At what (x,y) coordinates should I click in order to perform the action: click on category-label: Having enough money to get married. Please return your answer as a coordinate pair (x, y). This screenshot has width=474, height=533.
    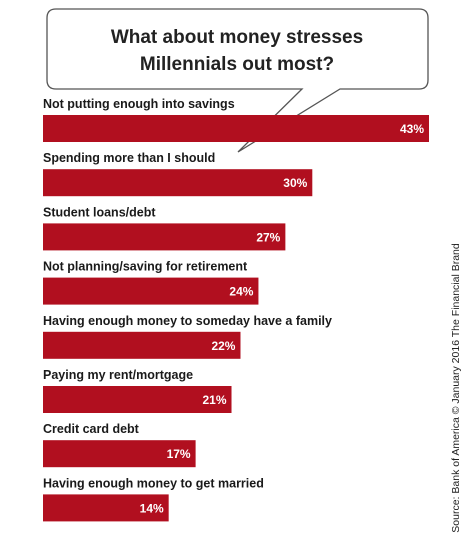
    Looking at the image, I should click on (153, 483).